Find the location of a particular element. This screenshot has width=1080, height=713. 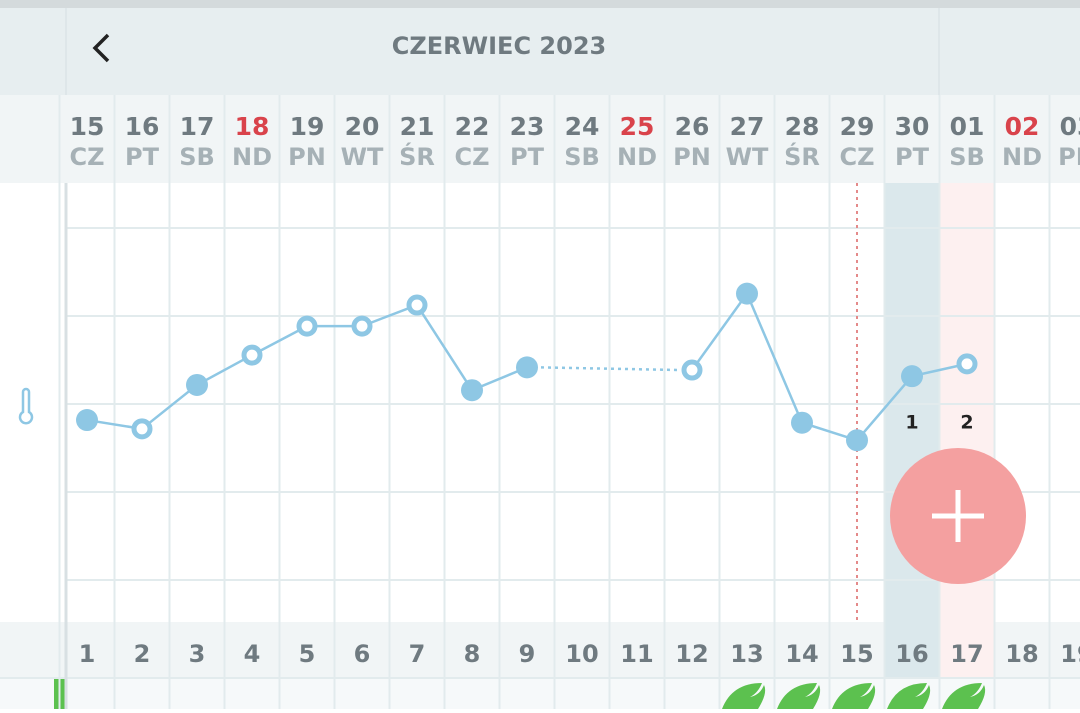

cycle-day: 13 is located at coordinates (746, 654).